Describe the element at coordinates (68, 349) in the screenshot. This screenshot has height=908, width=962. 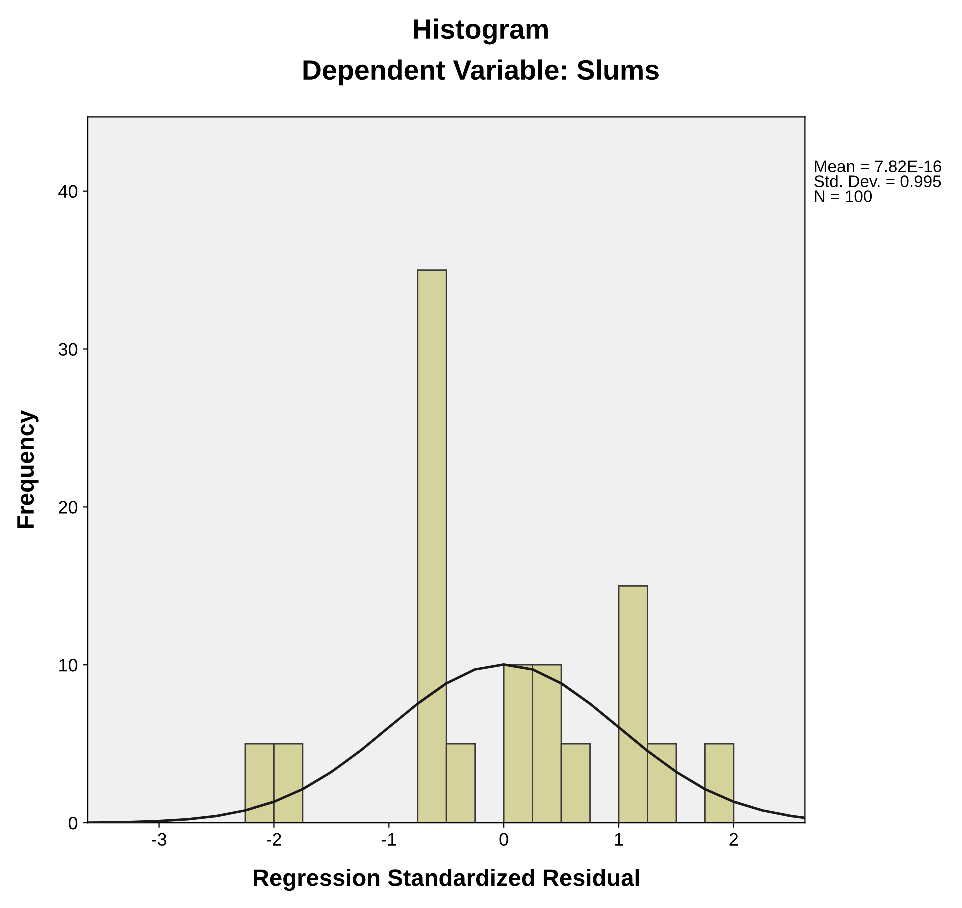
I see `y-tick-label: 30` at that location.